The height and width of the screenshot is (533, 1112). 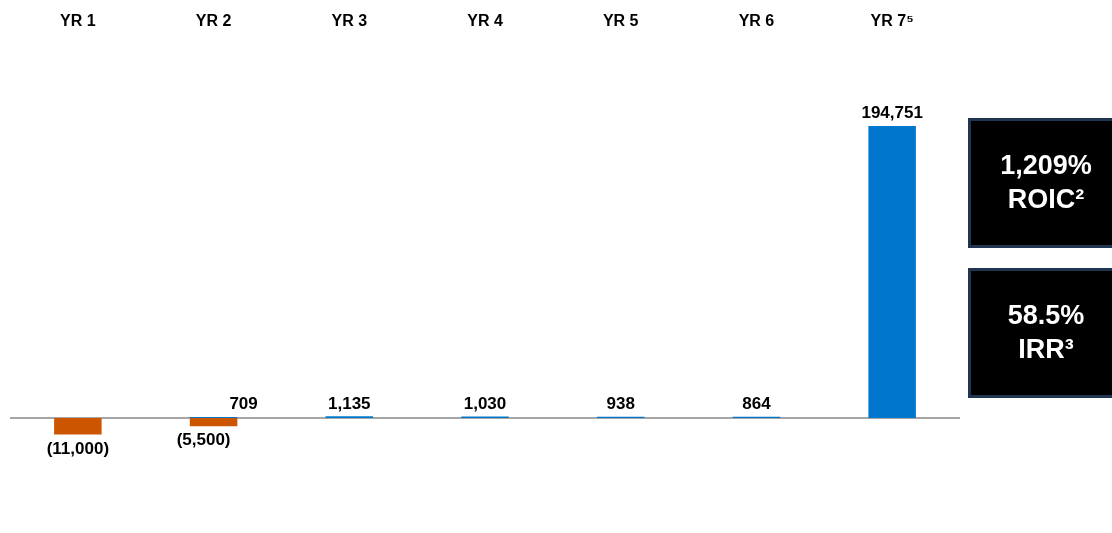 What do you see at coordinates (203, 440) in the screenshot?
I see `data-label: (5,500)` at bounding box center [203, 440].